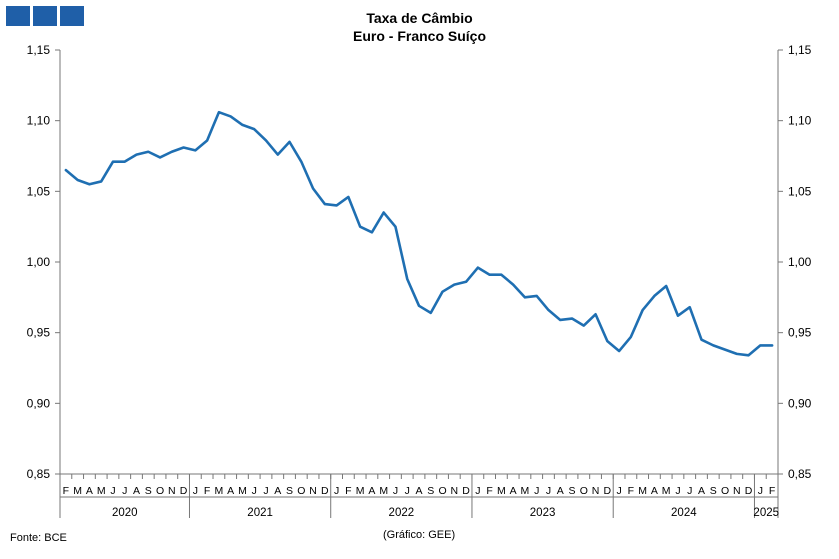  What do you see at coordinates (419, 18) in the screenshot?
I see `chart-title: Taxa de Câmbio` at bounding box center [419, 18].